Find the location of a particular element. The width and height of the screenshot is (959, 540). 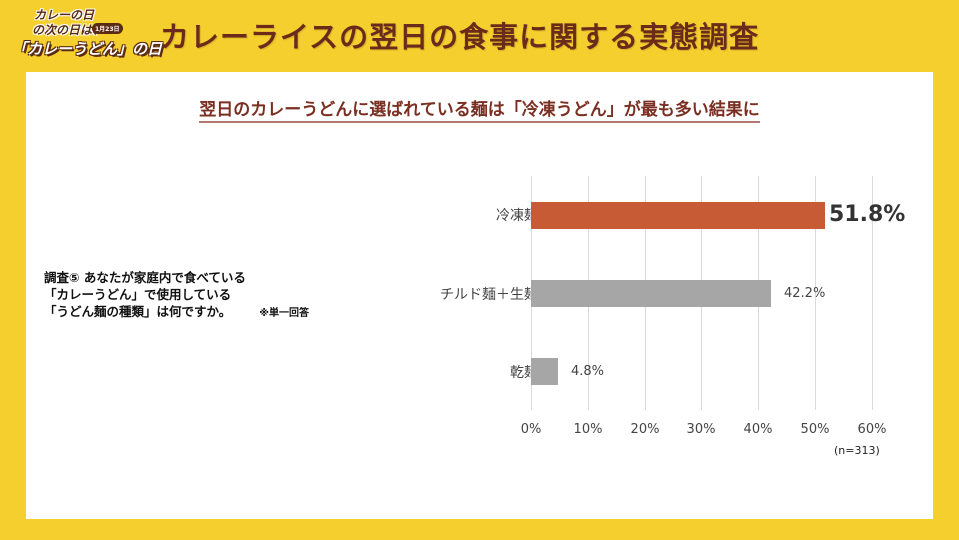

answer-type-note: ※単一回答 is located at coordinates (284, 313).